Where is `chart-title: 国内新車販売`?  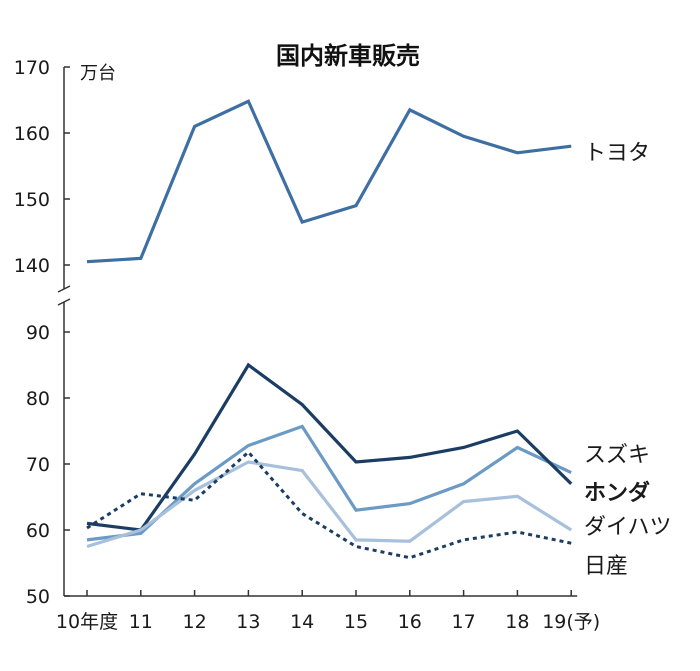
chart-title: 国内新車販売 is located at coordinates (348, 56).